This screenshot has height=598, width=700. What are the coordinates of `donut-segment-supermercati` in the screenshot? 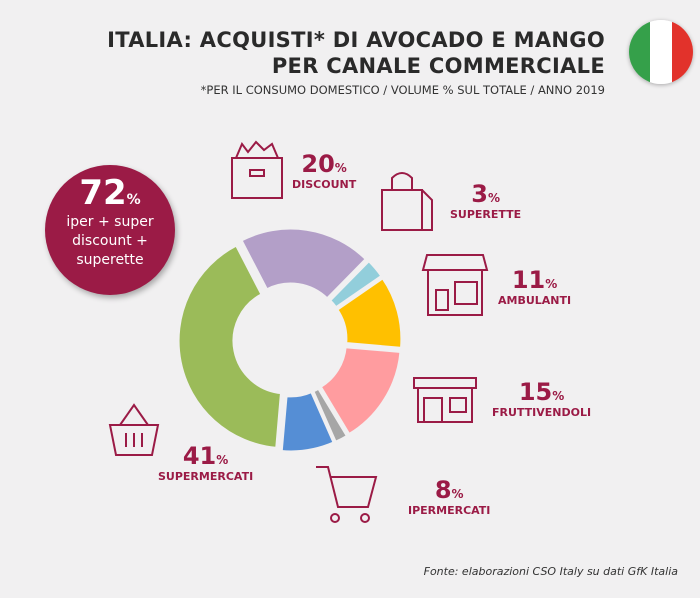 It's located at (230, 346).